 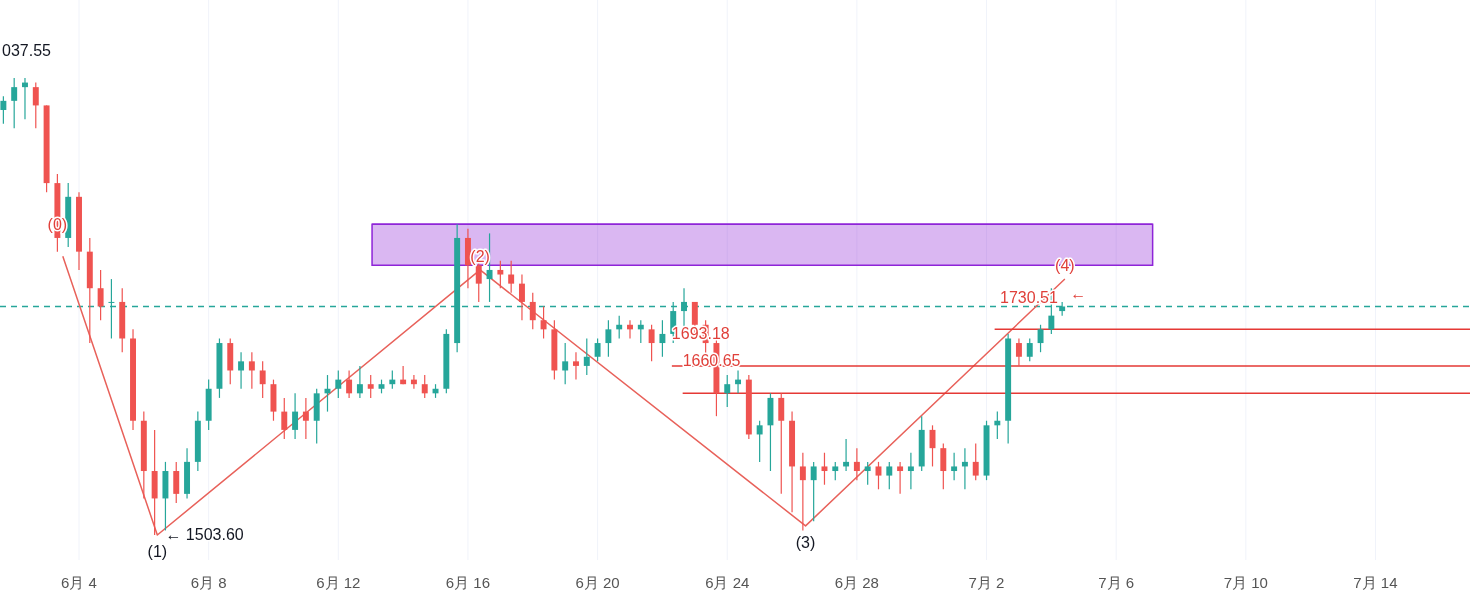 What do you see at coordinates (986, 582) in the screenshot?
I see `x-tick-label: 7月 2` at bounding box center [986, 582].